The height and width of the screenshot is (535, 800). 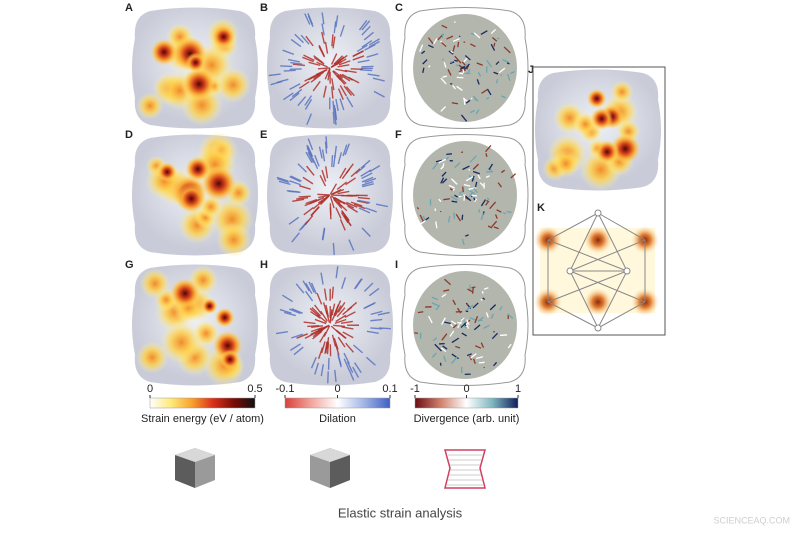 What do you see at coordinates (337, 419) in the screenshot?
I see `colorbar-title: Dilation` at bounding box center [337, 419].